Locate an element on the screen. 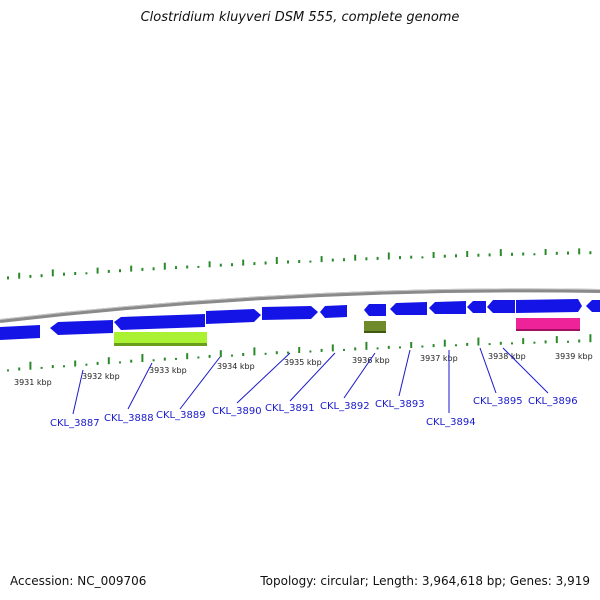  kbp-label: 3938 kbp is located at coordinates (507, 356).